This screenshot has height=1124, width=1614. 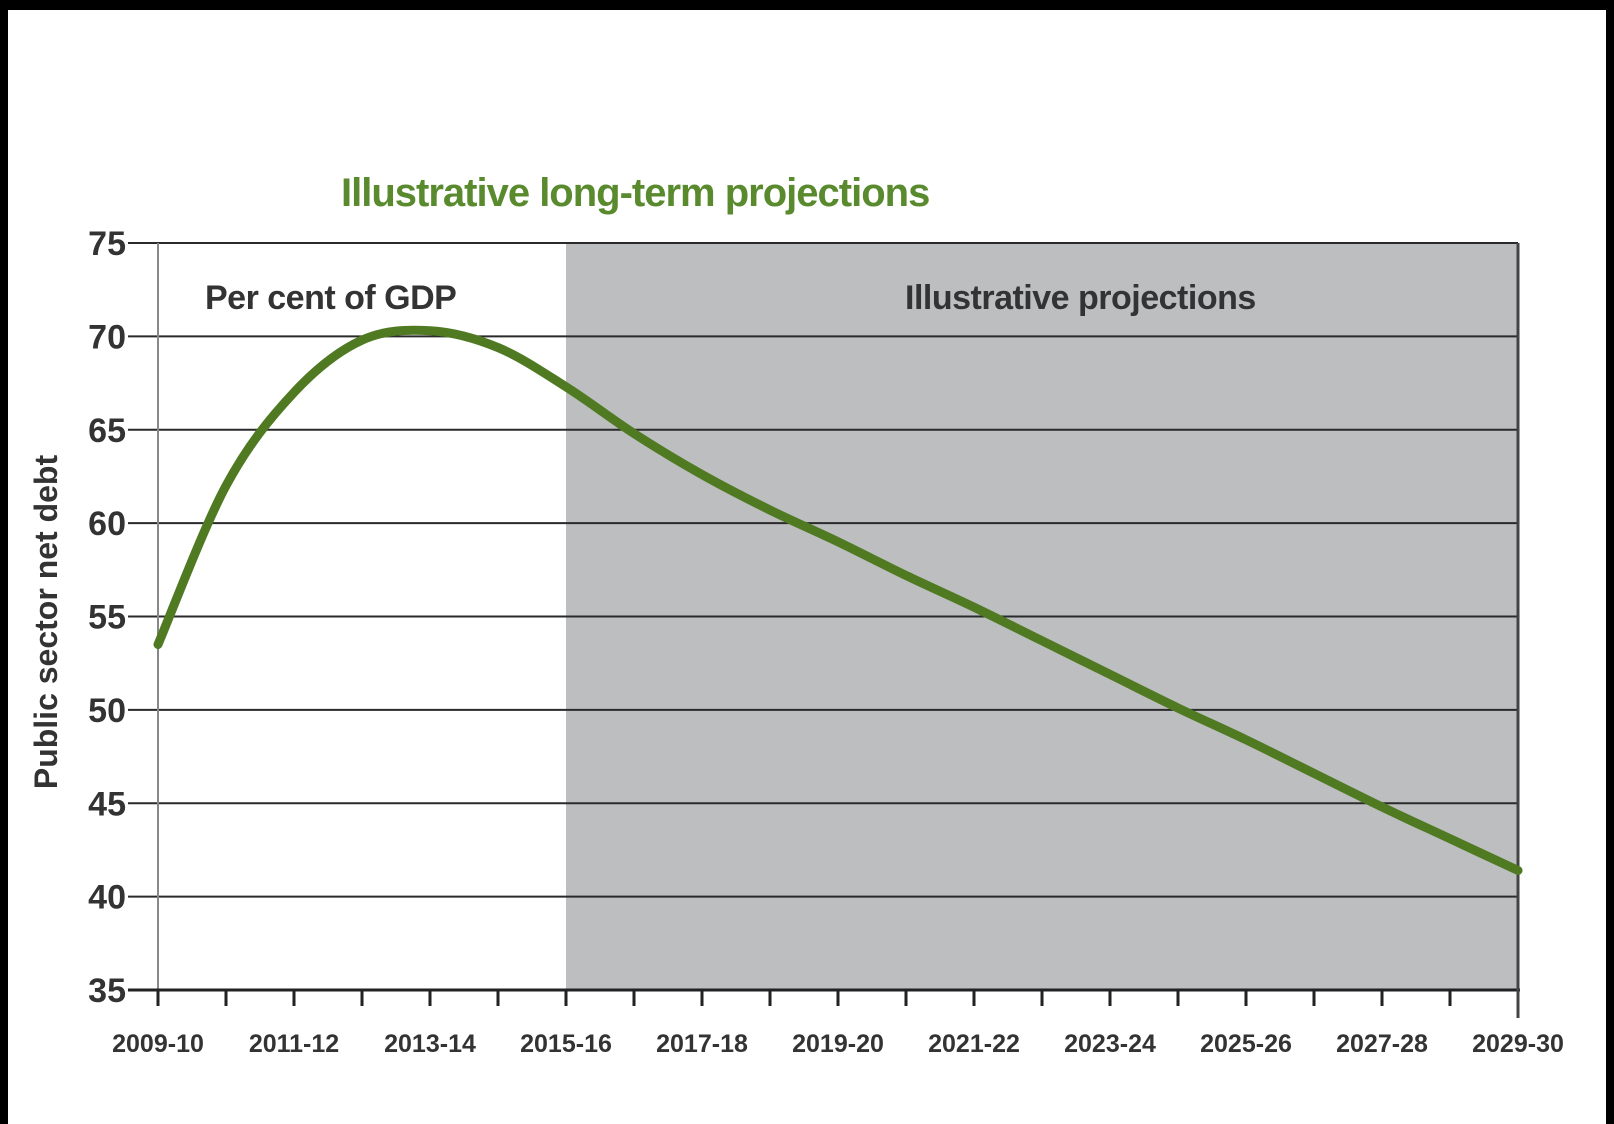 What do you see at coordinates (107, 991) in the screenshot?
I see `y-tick-label: 35` at bounding box center [107, 991].